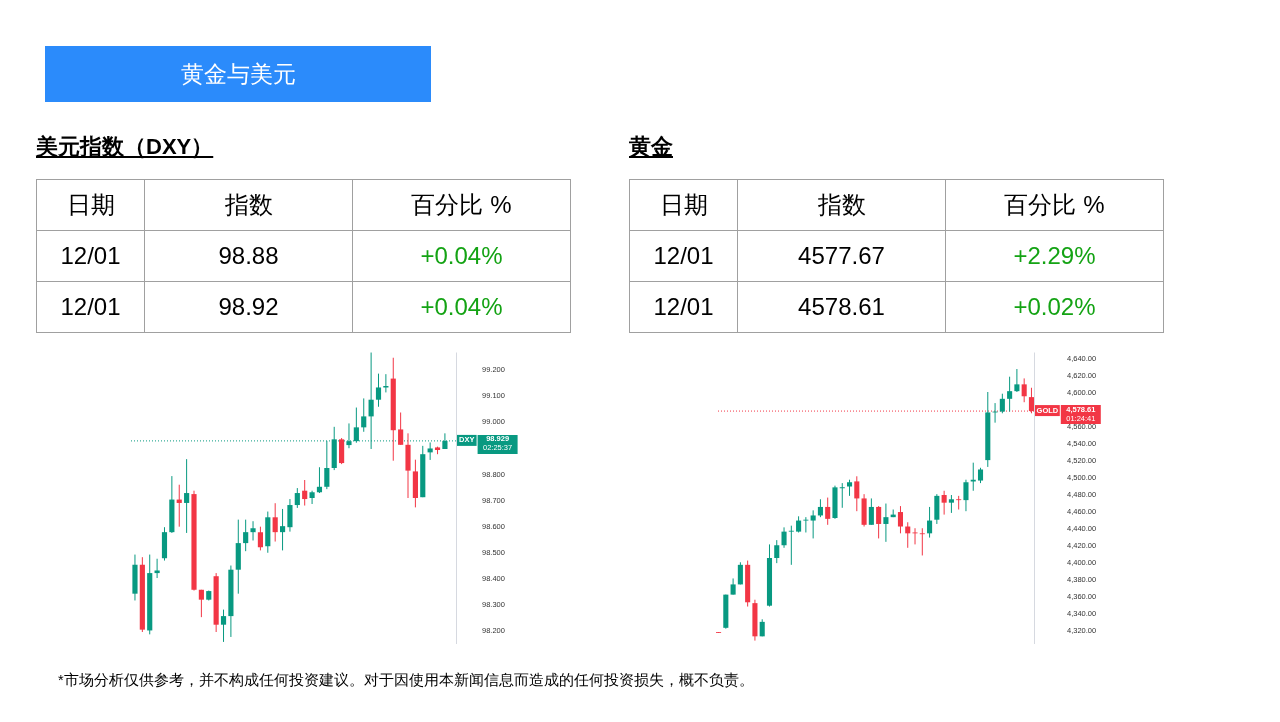 The height and width of the screenshot is (722, 1280). I want to click on text: +2.29%, so click(1054, 256).